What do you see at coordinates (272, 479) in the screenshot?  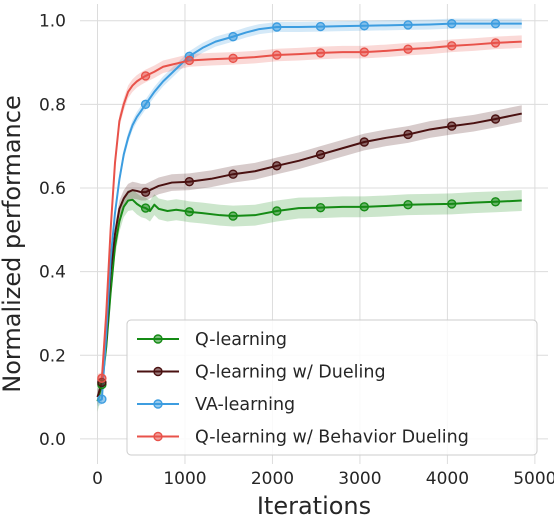 I see `x-tick-label: 2000` at bounding box center [272, 479].